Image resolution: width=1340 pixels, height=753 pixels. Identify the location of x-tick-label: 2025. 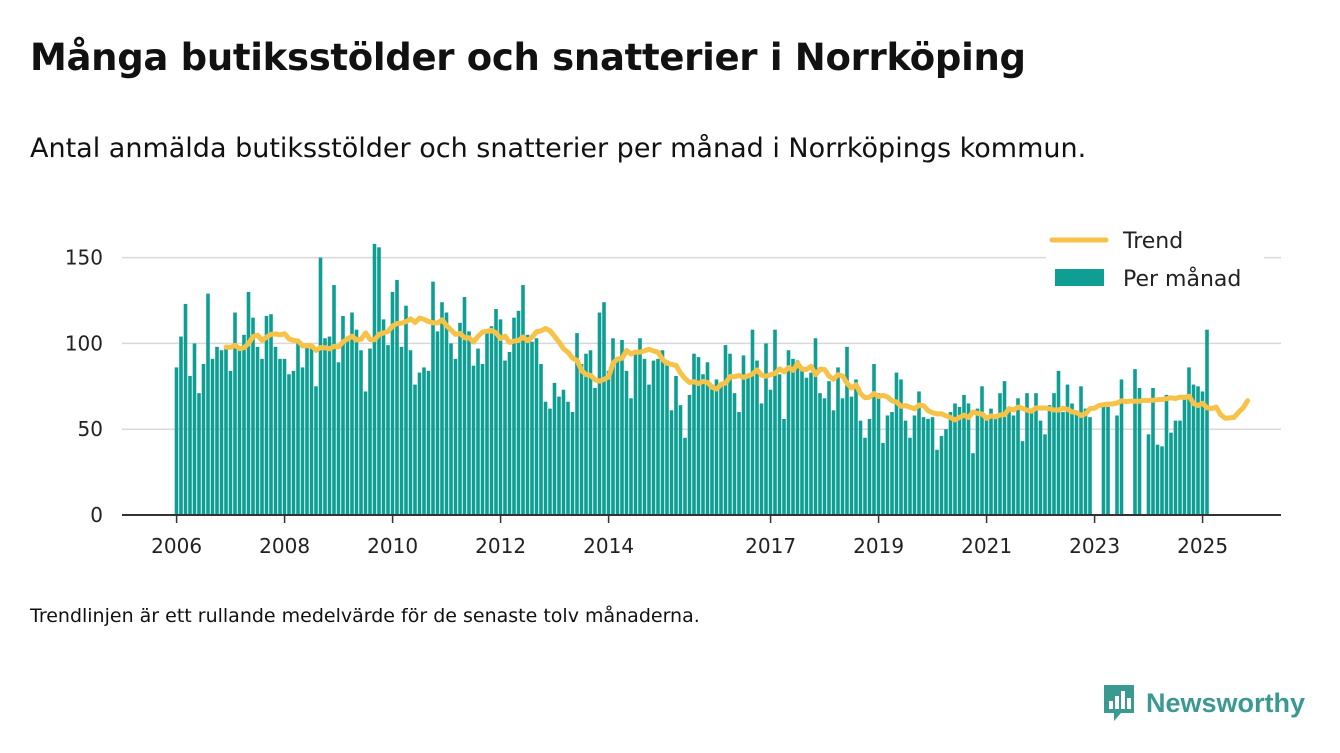
(1202, 546).